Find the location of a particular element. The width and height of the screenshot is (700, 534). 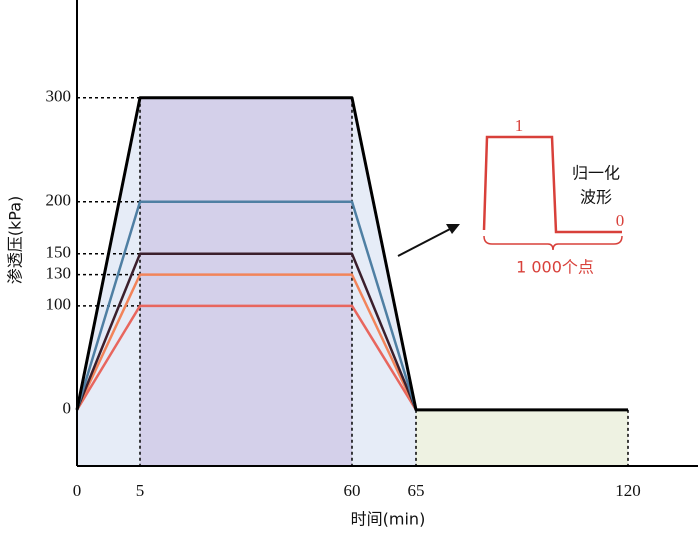

y-tick-label: 100 is located at coordinates (59, 304).